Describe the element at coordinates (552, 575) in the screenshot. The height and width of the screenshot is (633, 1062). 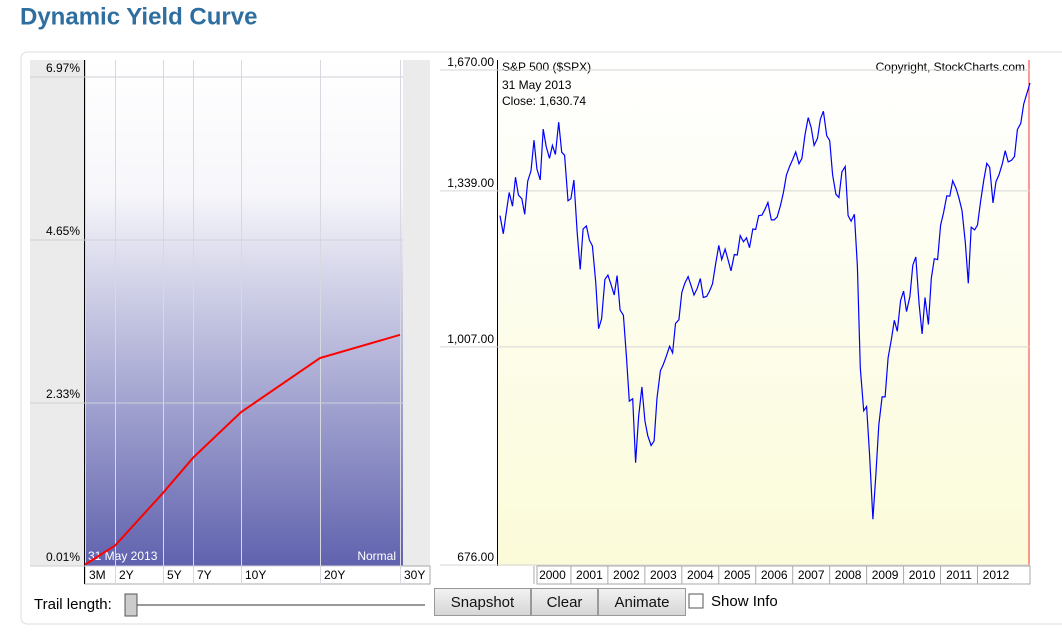
I see `x-tick-label: 2000` at that location.